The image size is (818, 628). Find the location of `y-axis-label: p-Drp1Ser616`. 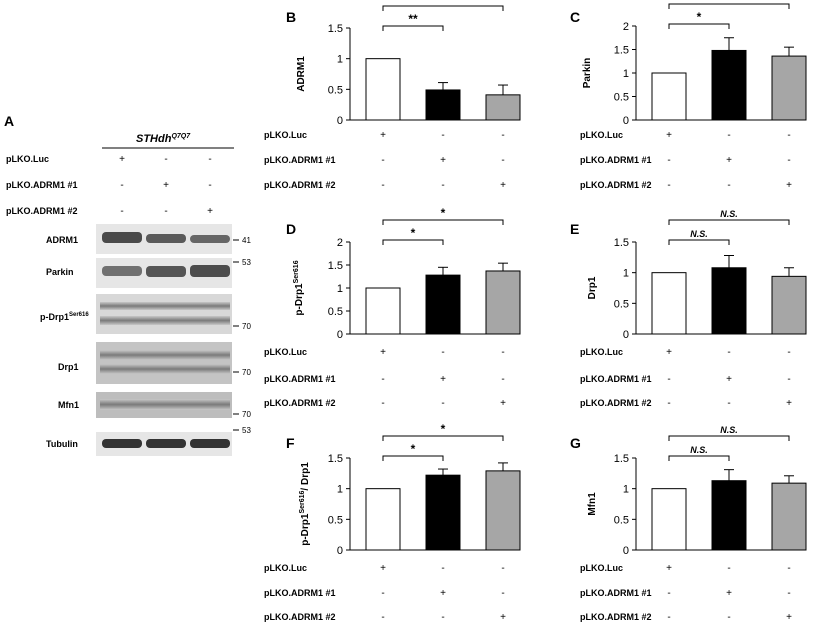

y-axis-label: p-Drp1Ser616 is located at coordinates (299, 287).